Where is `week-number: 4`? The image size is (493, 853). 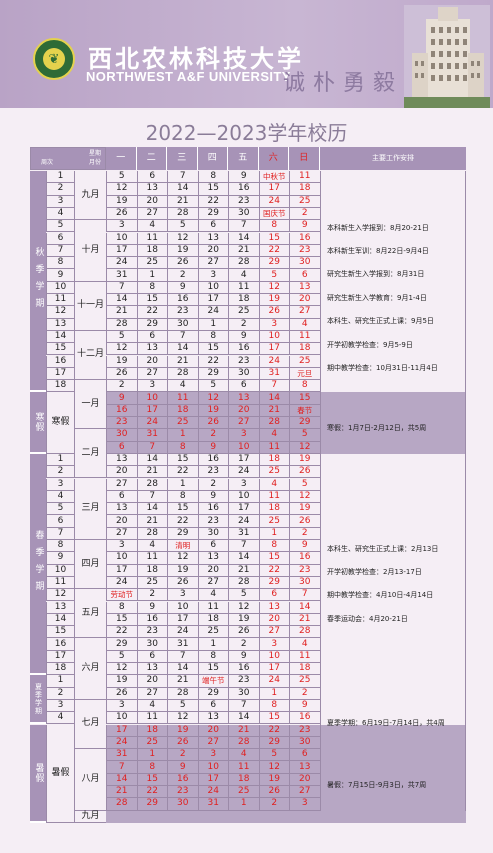
week-number: 4 is located at coordinates (60, 214).